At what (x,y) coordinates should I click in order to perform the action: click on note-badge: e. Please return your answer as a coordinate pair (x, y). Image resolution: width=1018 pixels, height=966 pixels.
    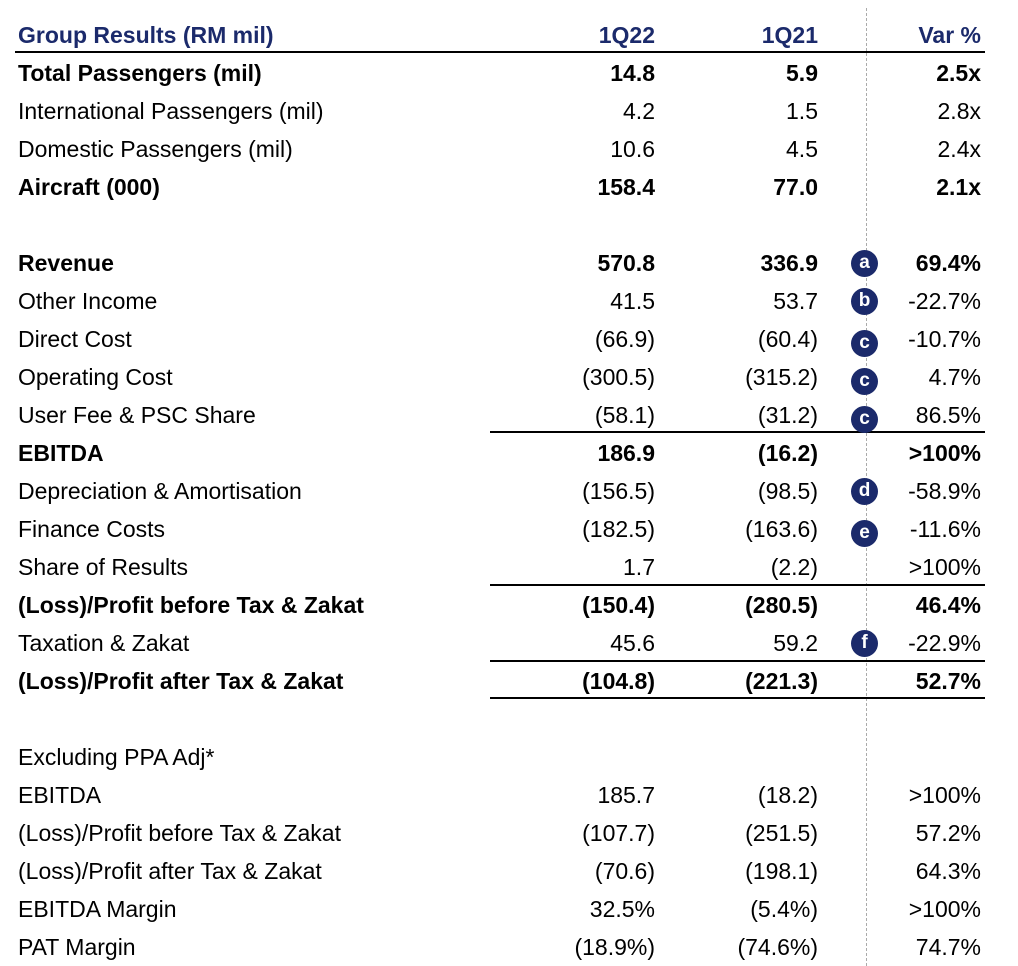
    Looking at the image, I should click on (864, 533).